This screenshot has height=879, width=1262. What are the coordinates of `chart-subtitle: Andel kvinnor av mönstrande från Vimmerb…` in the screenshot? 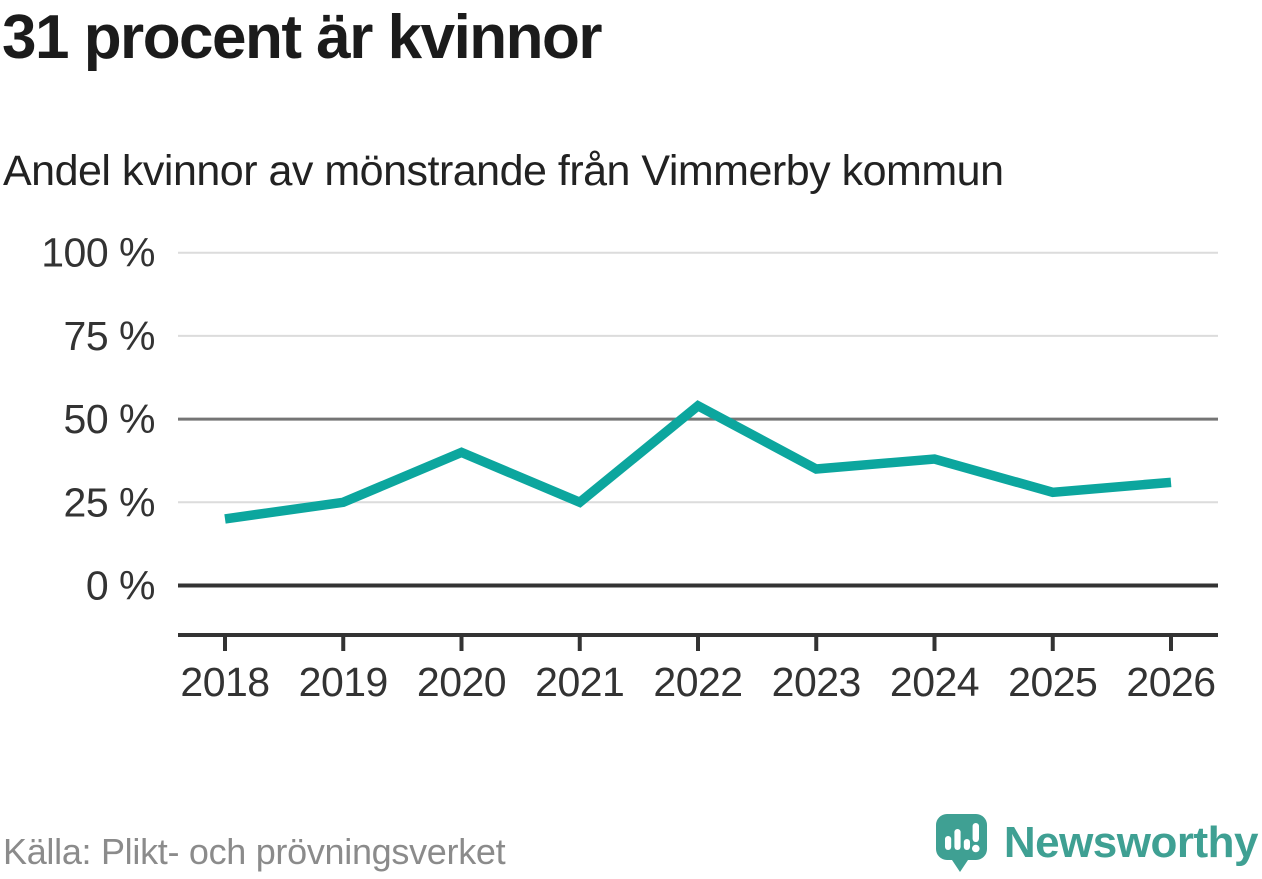 It's located at (503, 171).